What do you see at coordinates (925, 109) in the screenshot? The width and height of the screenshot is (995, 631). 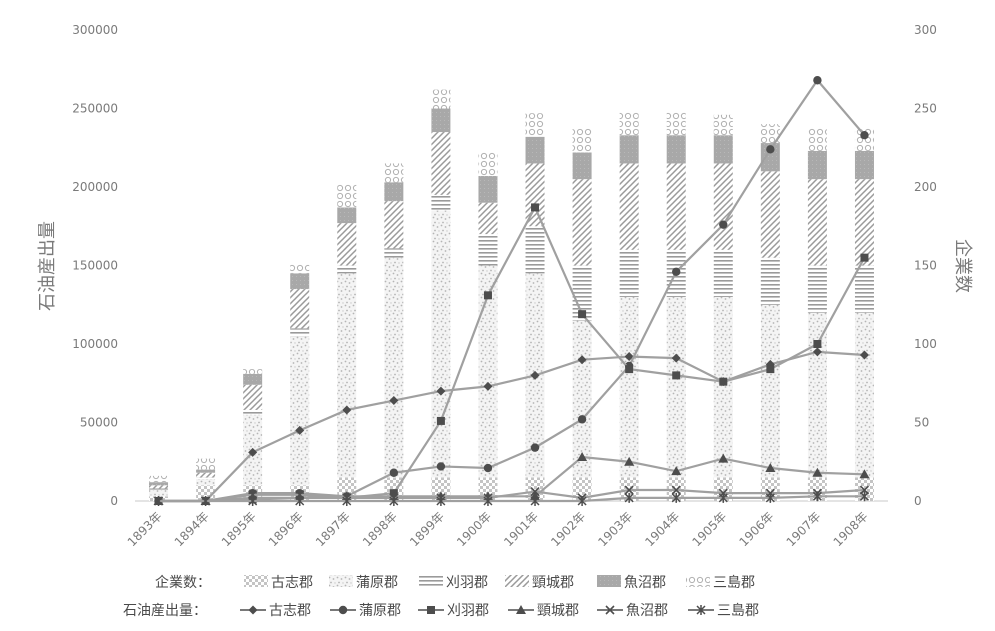 I see `y2-tick-label: 250` at bounding box center [925, 109].